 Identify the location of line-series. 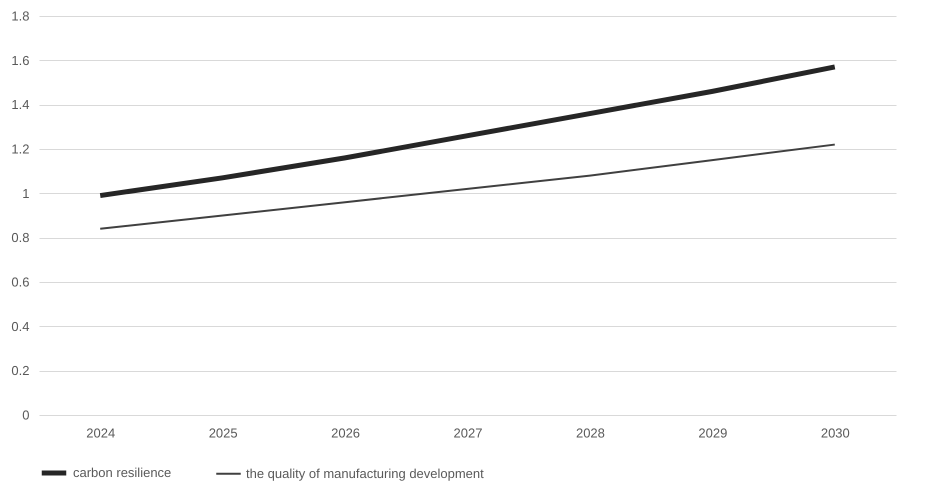
(467, 187).